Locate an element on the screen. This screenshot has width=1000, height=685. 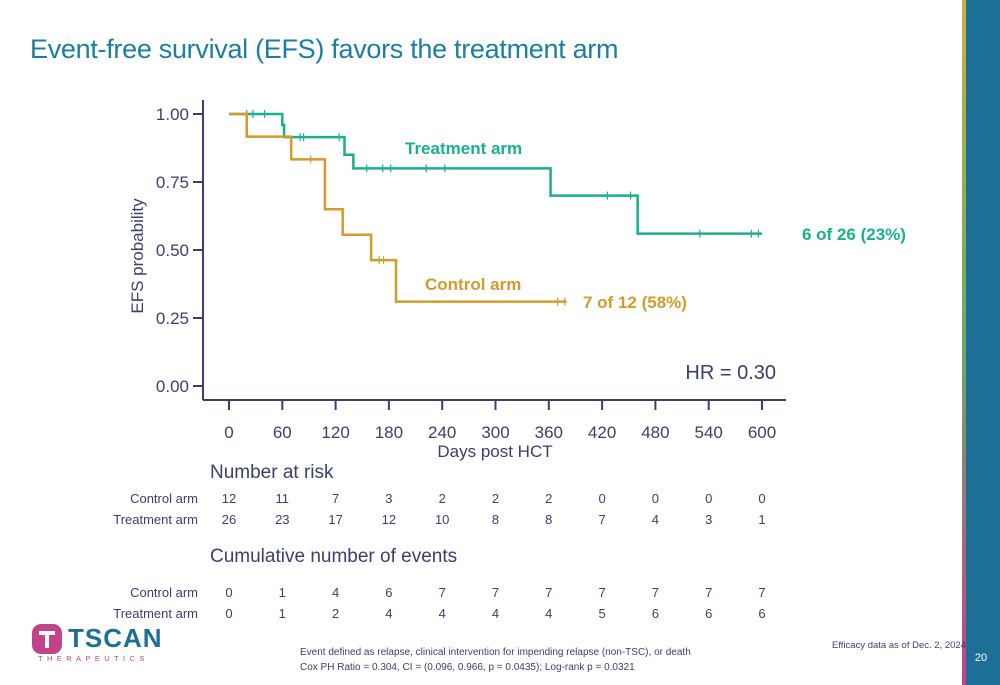
hazard-ratio-annotation: HR = 0.30 is located at coordinates (730, 373).